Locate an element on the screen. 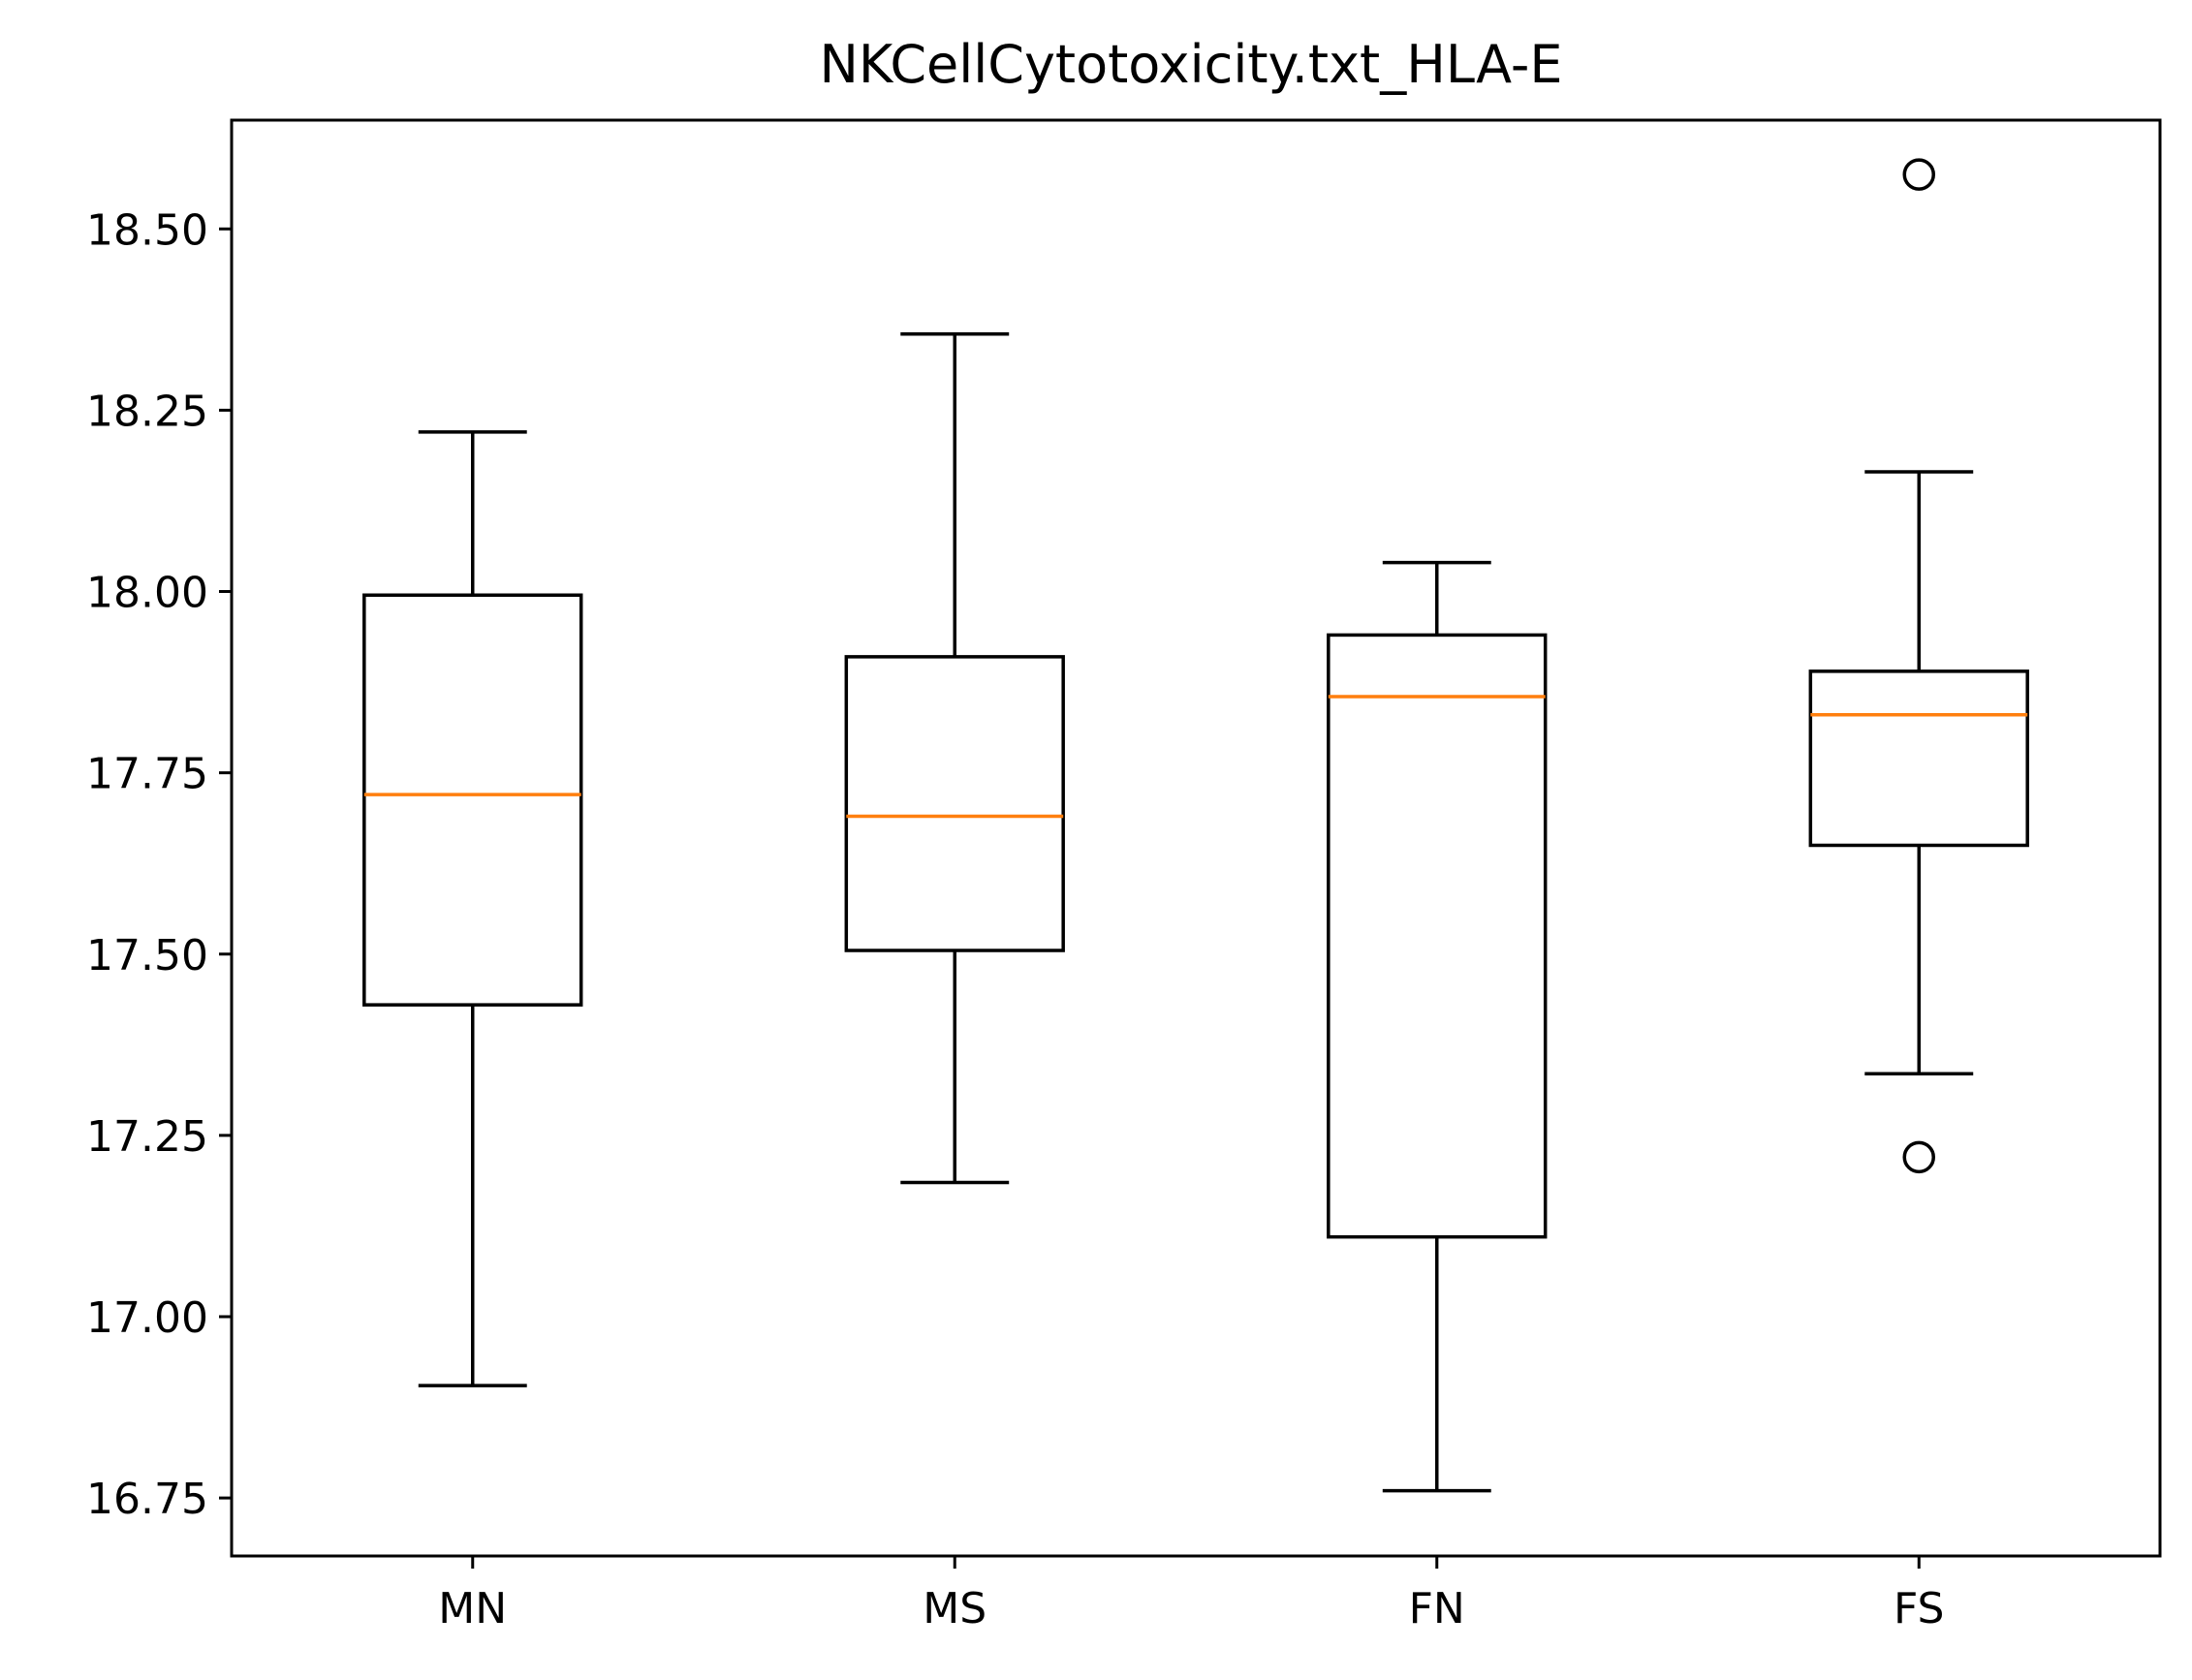 This screenshot has height=1680, width=2192. box-fn is located at coordinates (1438, 1026).